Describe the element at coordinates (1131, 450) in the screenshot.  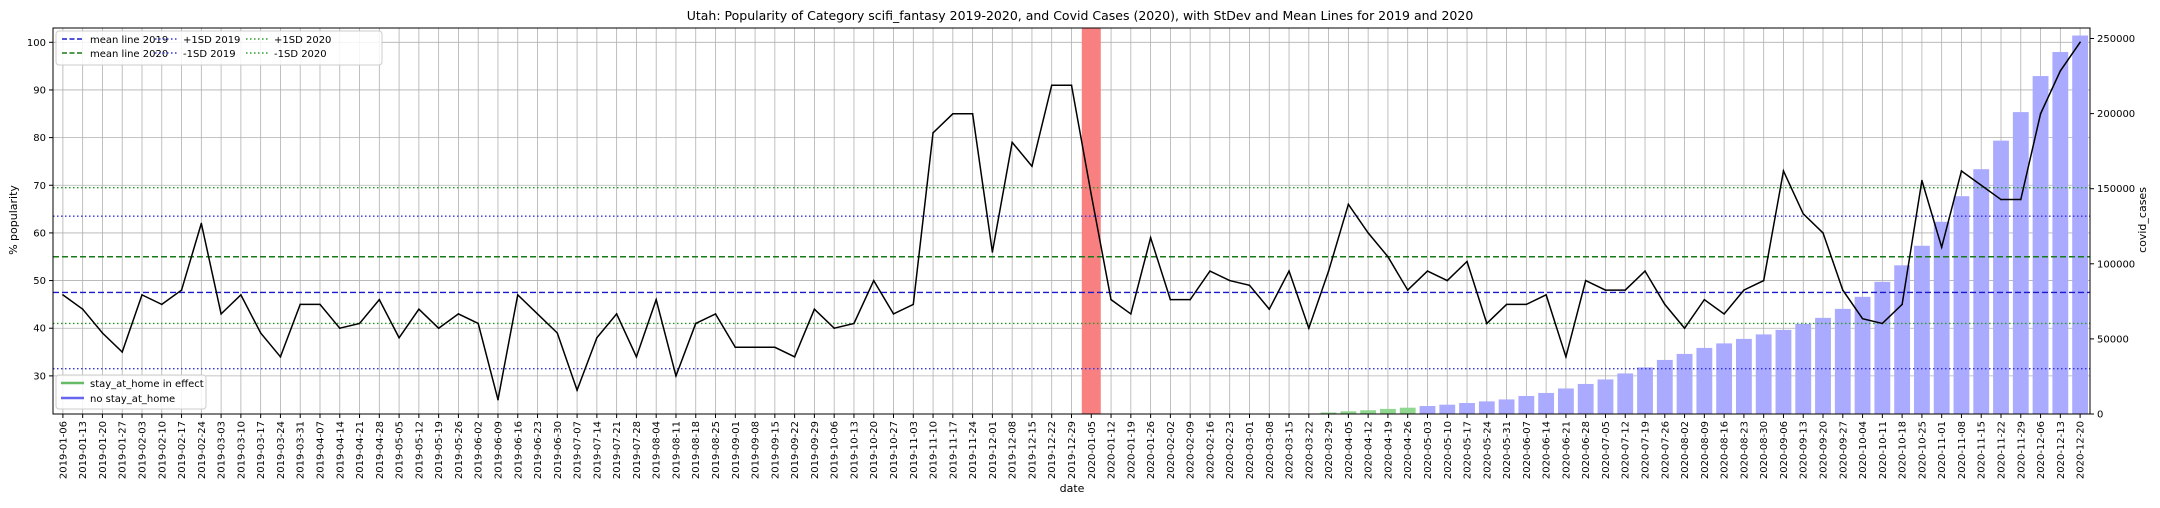
I see `x-tick-label: 2020-01-19` at that location.